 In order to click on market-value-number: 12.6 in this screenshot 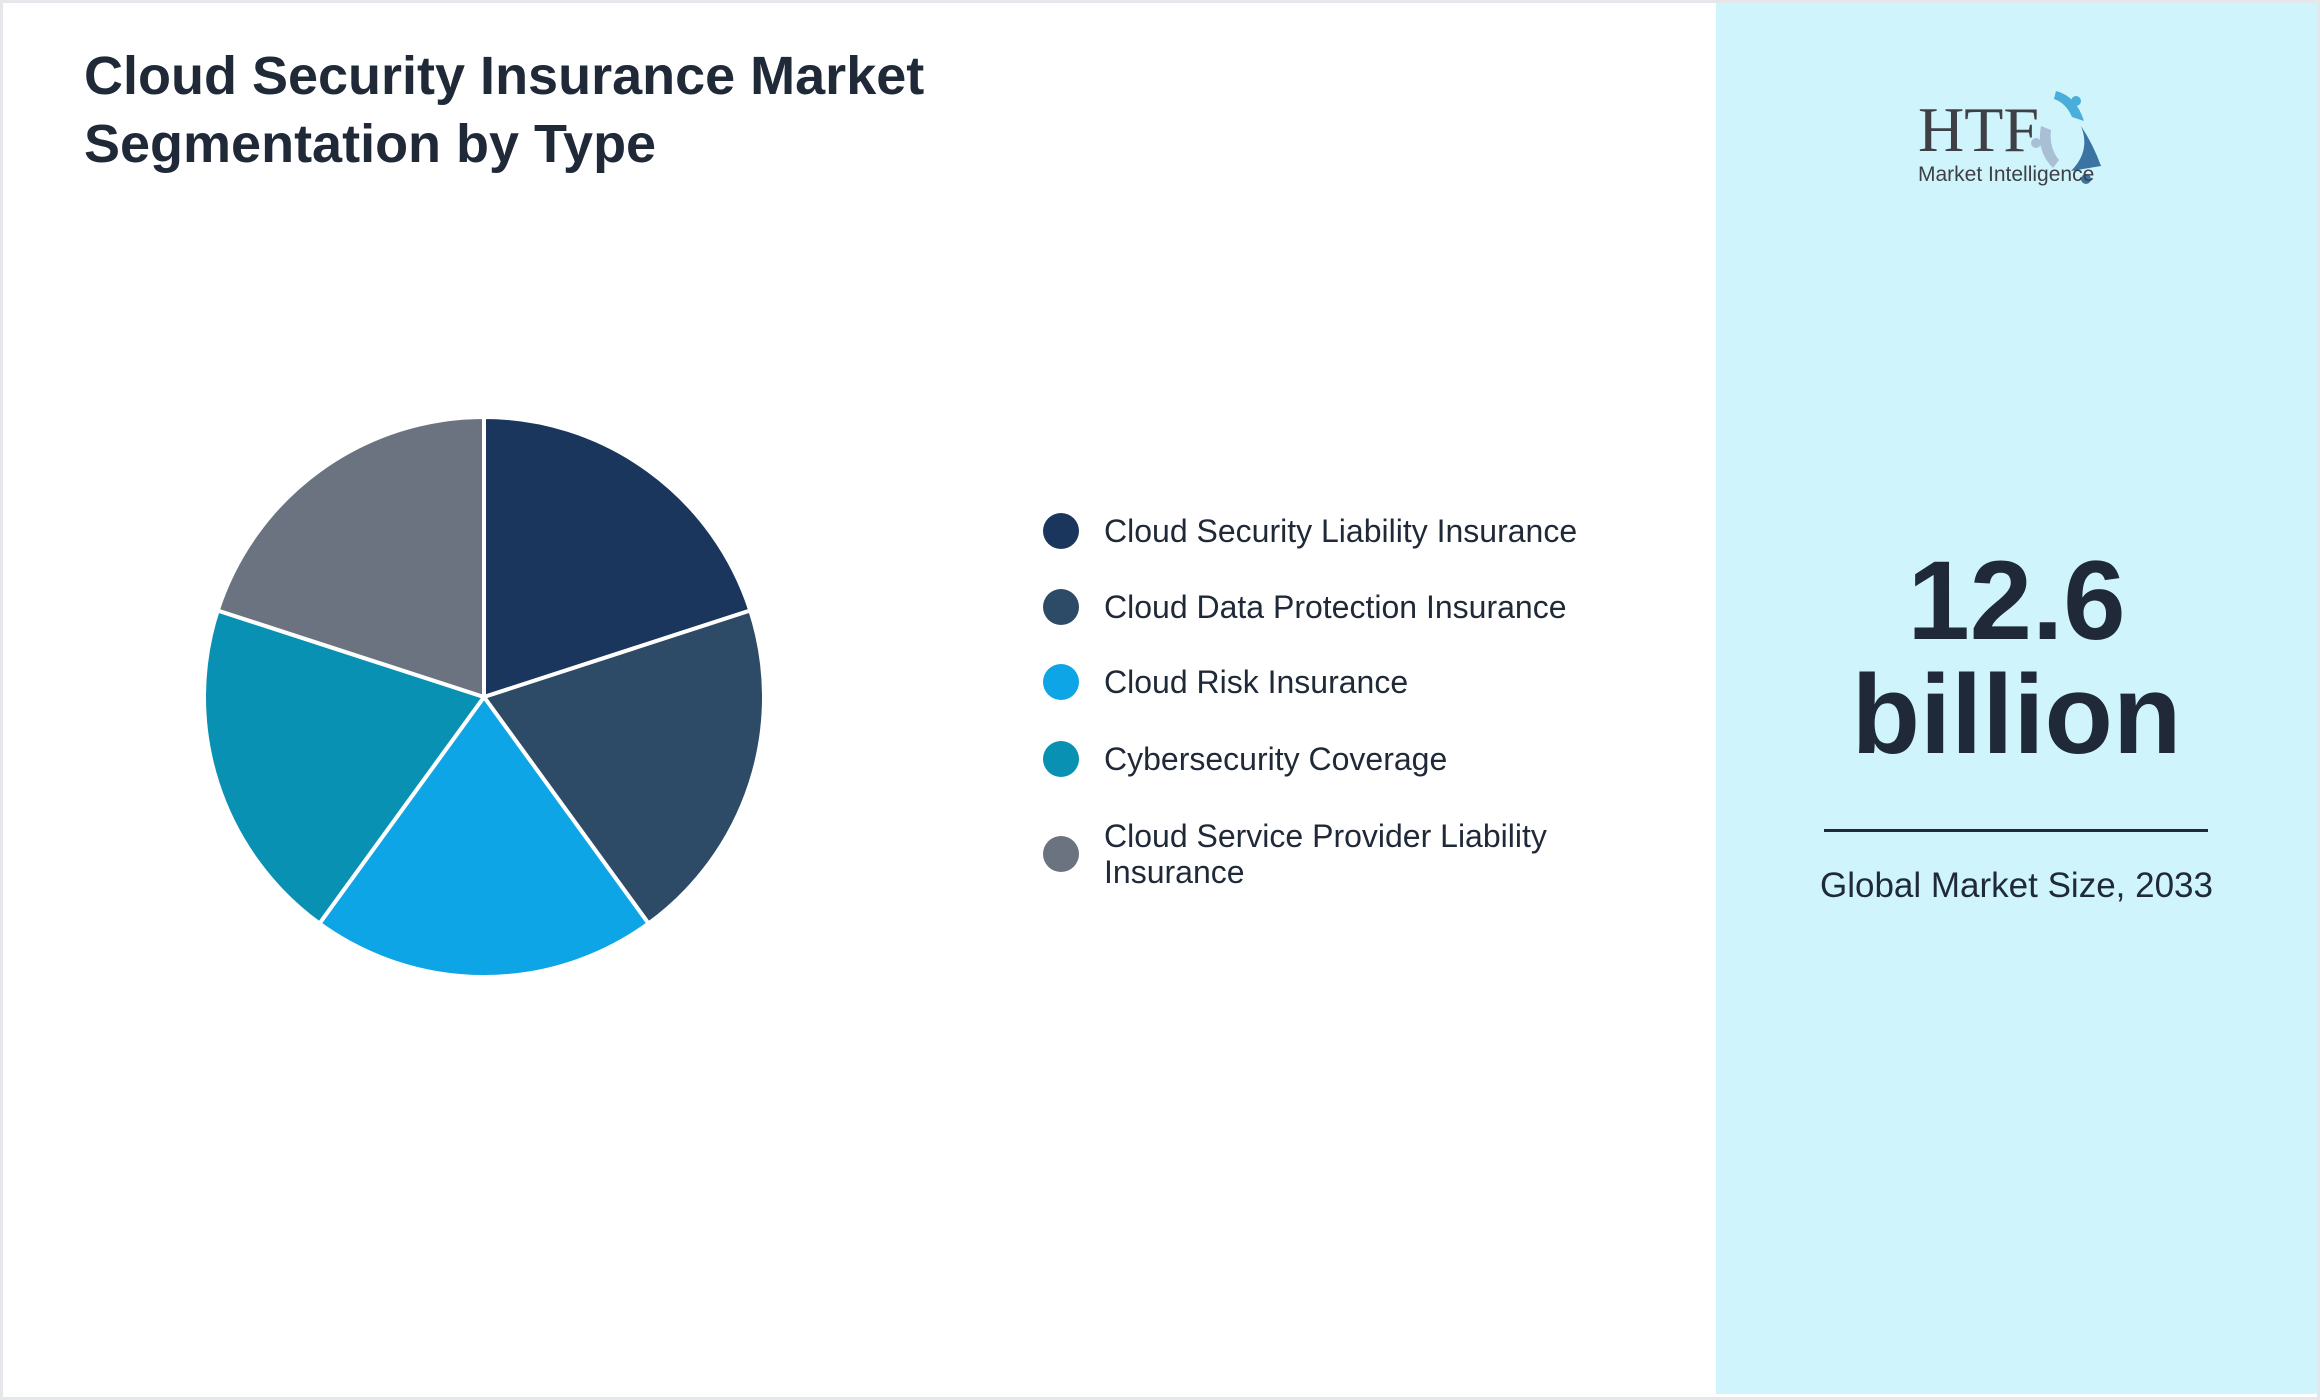, I will do `click(2016, 600)`.